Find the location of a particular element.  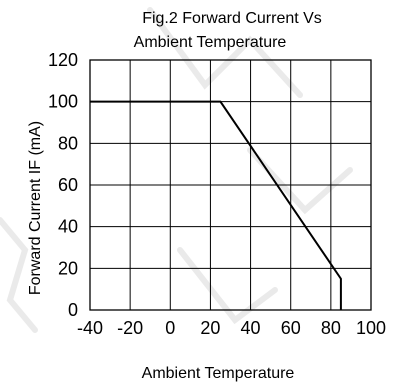

y-tick-label: 120 is located at coordinates (63, 60).